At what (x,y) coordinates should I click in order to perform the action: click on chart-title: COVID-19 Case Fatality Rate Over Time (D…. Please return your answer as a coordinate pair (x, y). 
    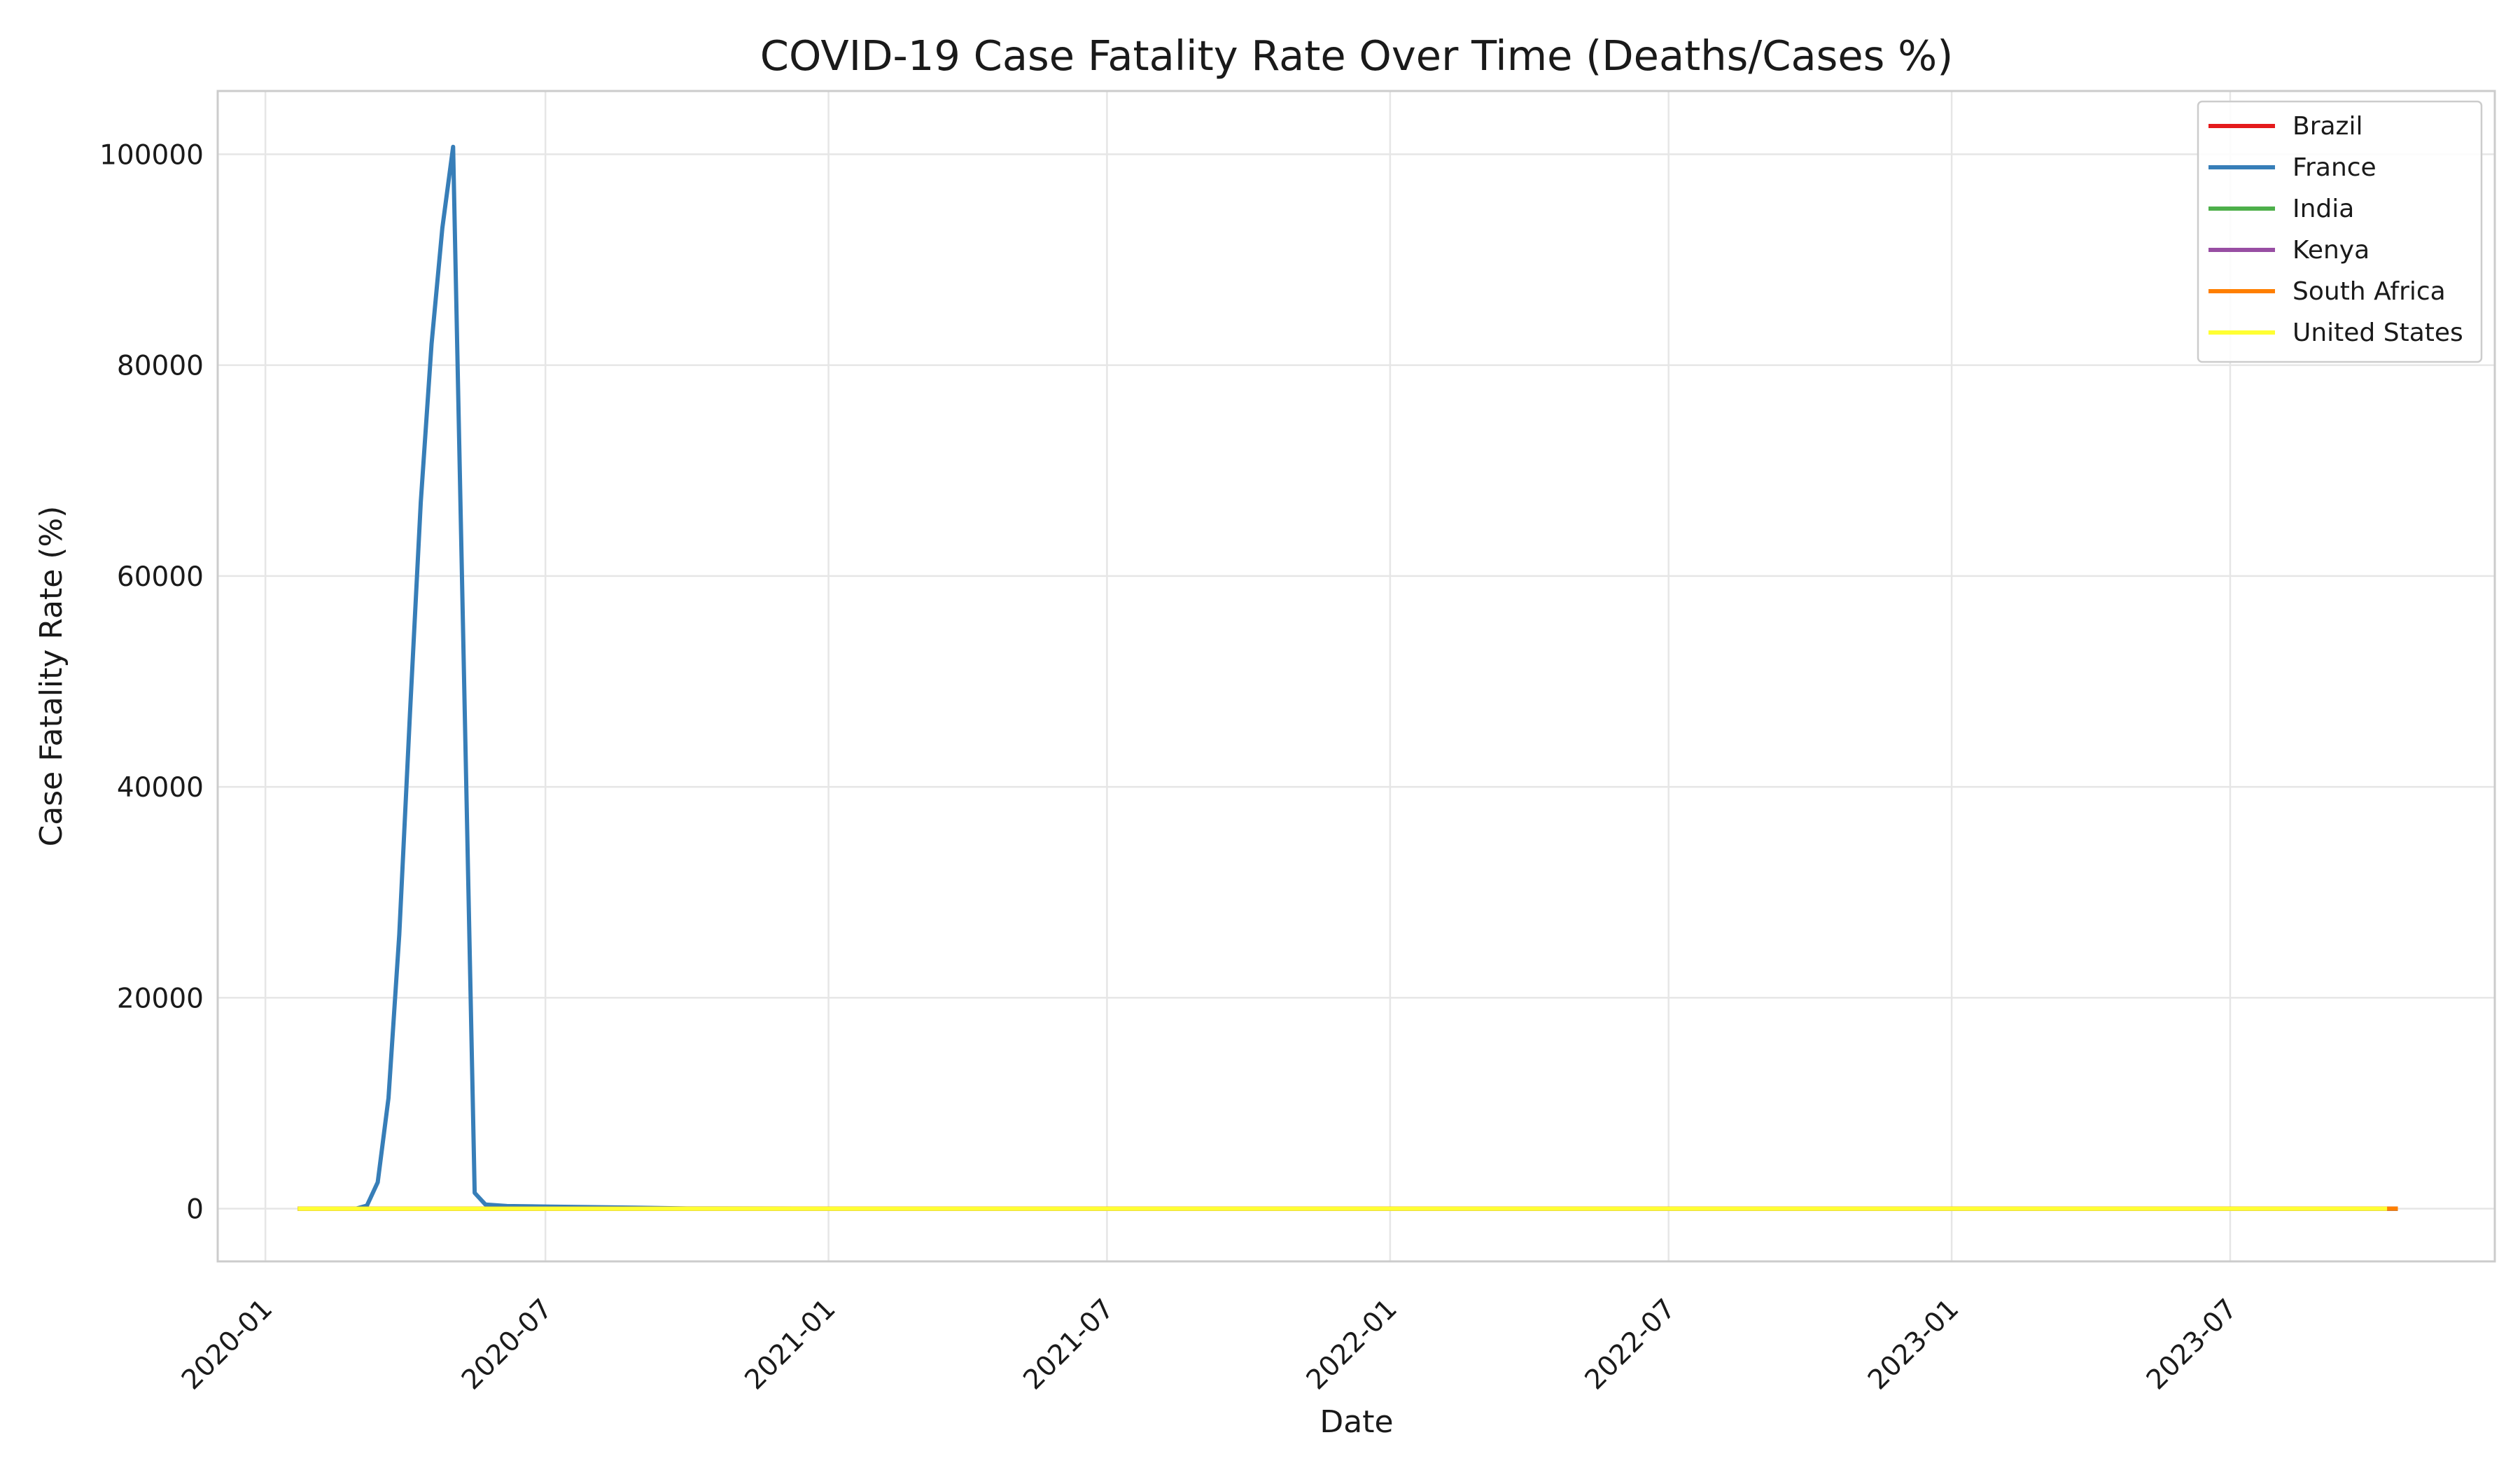
    Looking at the image, I should click on (1356, 55).